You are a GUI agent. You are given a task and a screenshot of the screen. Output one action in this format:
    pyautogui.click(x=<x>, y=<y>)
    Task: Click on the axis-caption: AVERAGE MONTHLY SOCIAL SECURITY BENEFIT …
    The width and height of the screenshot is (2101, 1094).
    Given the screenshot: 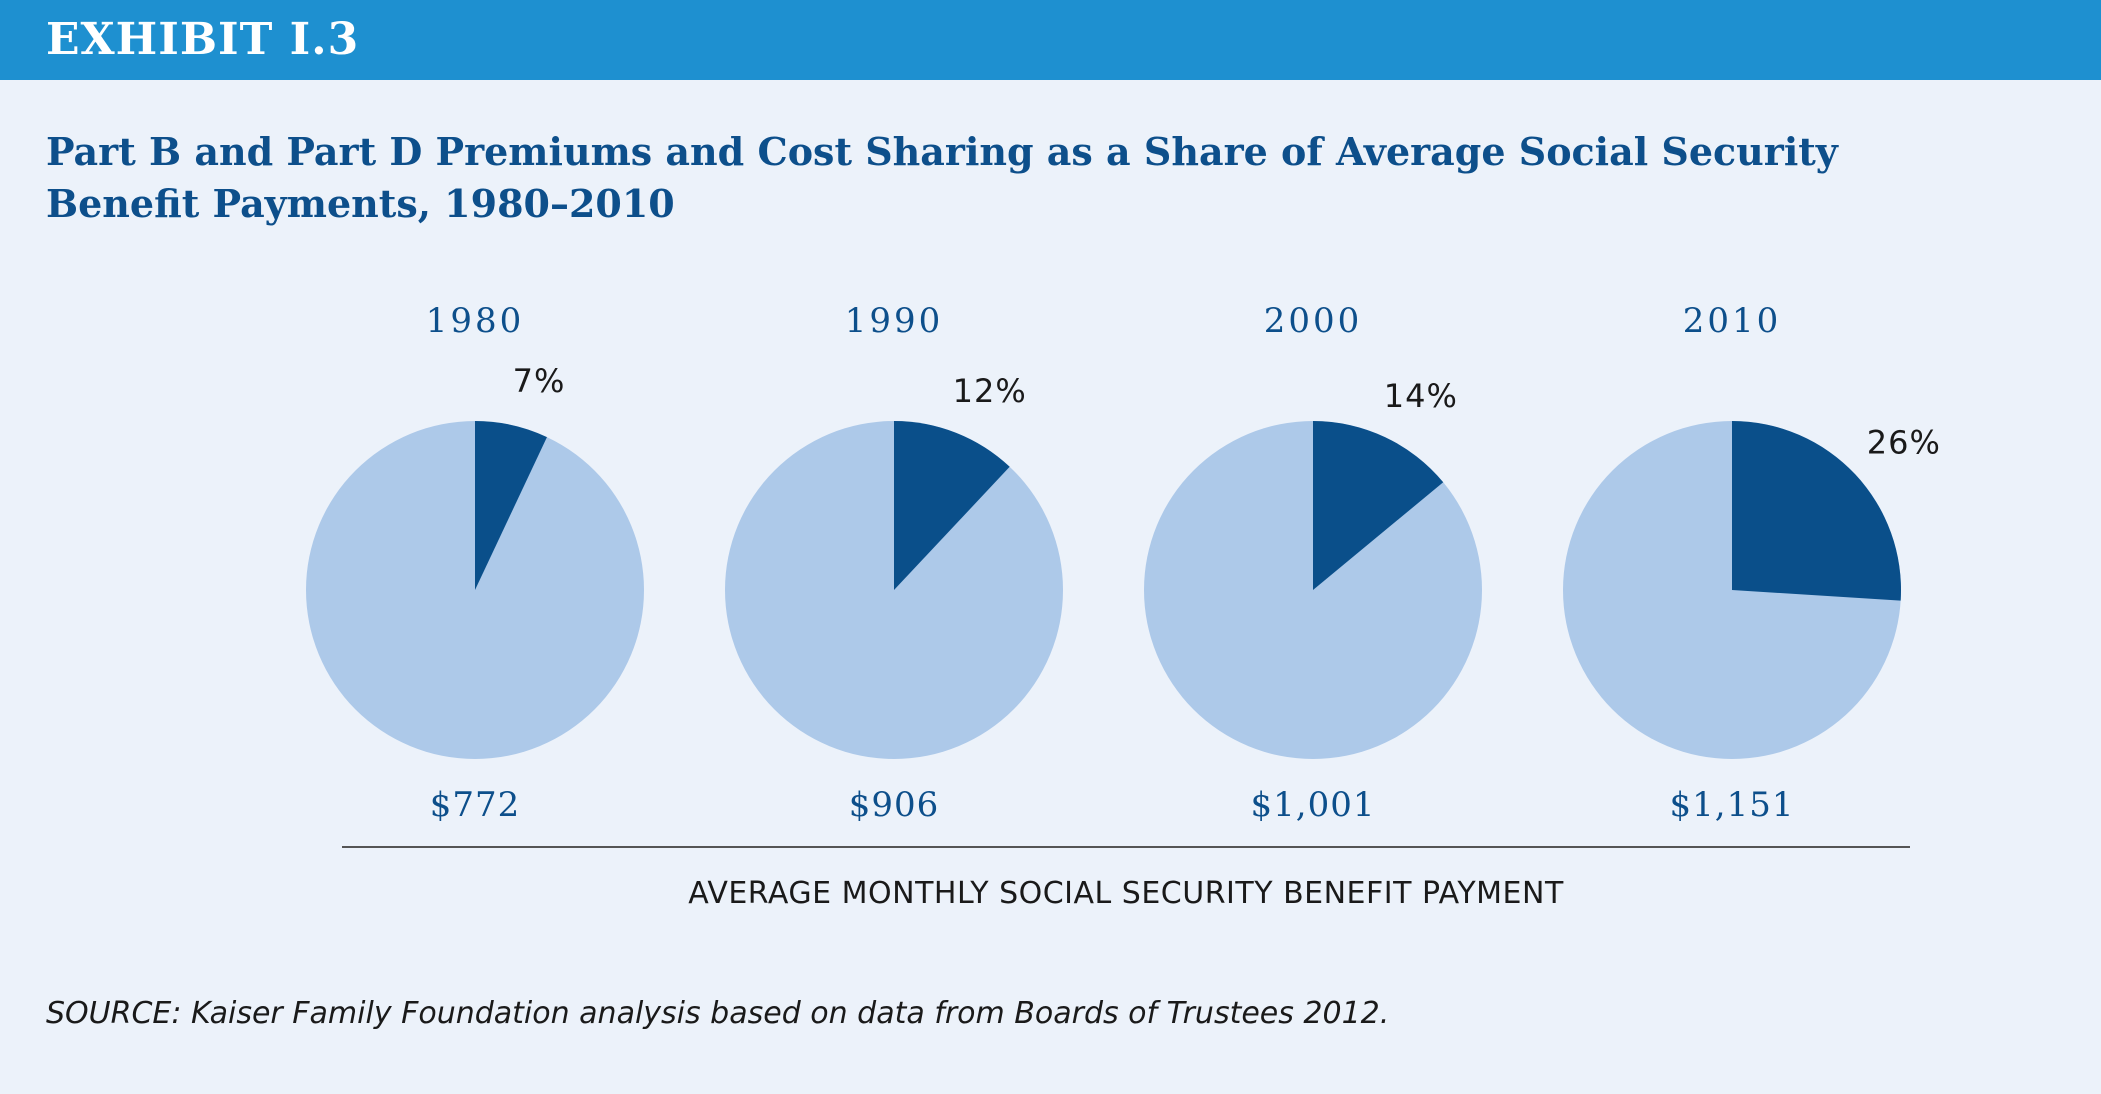 What is the action you would take?
    pyautogui.click(x=1126, y=893)
    